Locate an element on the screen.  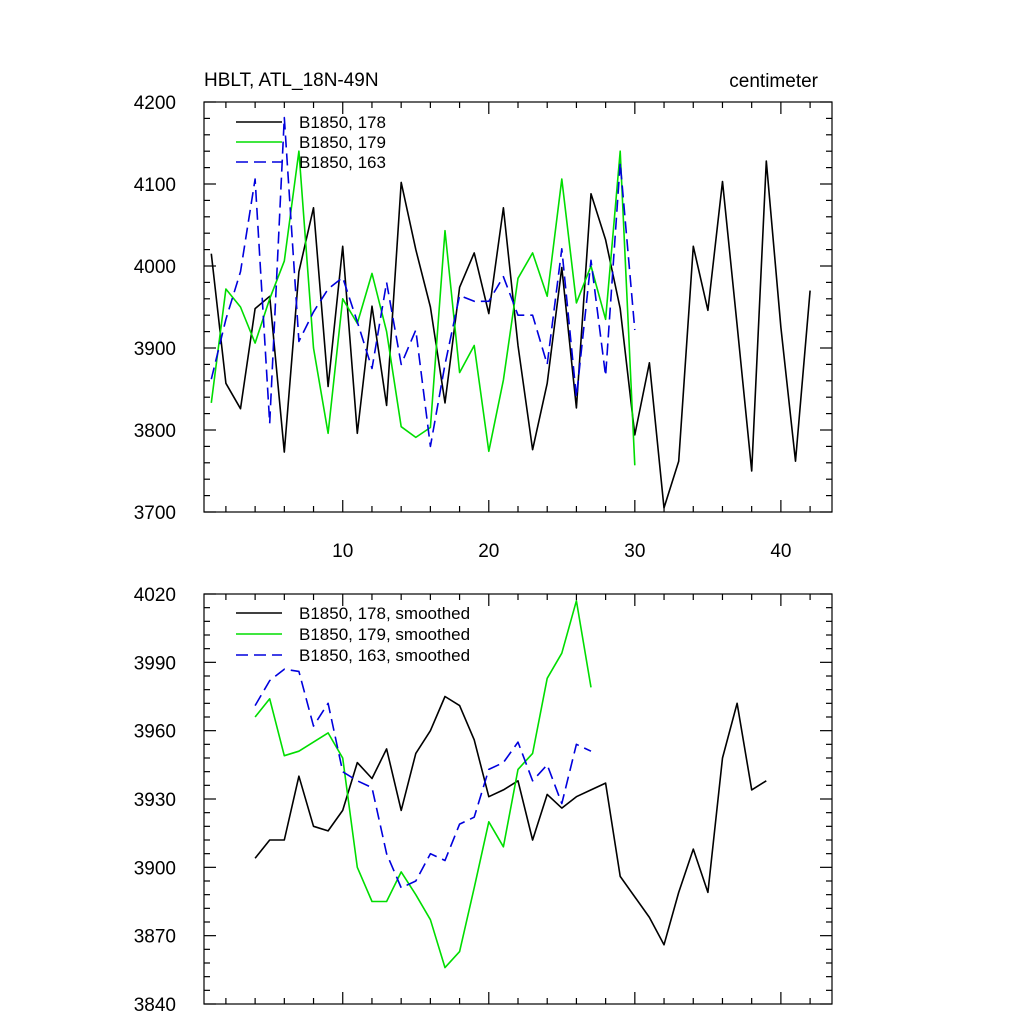
y-tick-label: 3870 is located at coordinates (155, 937).